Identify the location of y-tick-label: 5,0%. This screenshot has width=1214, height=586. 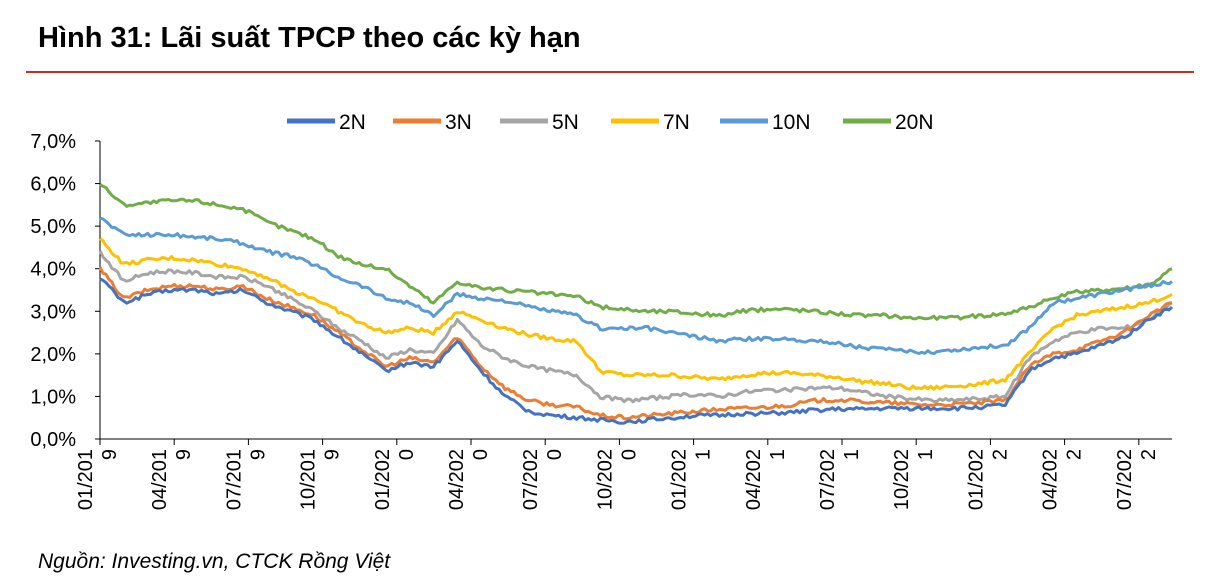
(53, 227).